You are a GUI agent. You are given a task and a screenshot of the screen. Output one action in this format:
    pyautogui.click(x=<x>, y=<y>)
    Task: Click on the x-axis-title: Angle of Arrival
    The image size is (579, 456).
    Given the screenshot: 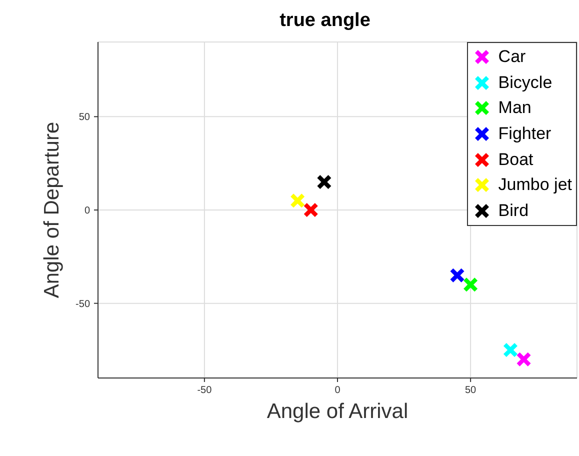 What is the action you would take?
    pyautogui.click(x=337, y=411)
    